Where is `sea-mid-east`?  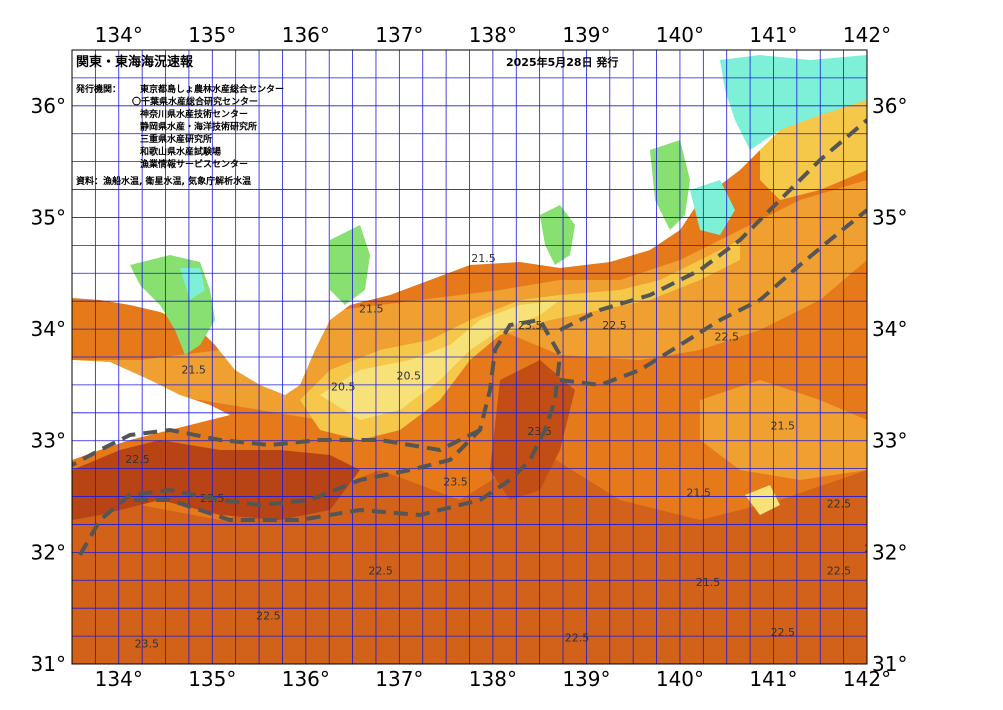 sea-mid-east is located at coordinates (783, 430).